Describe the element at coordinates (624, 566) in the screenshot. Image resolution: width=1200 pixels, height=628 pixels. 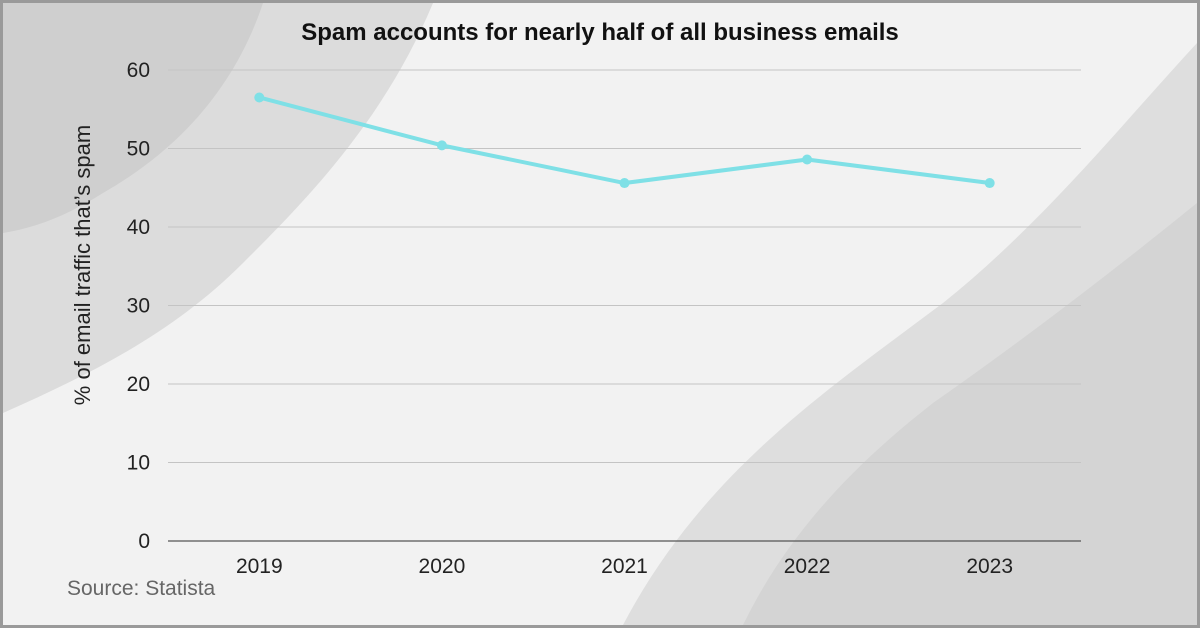
I see `x-tick-label: 2021` at that location.